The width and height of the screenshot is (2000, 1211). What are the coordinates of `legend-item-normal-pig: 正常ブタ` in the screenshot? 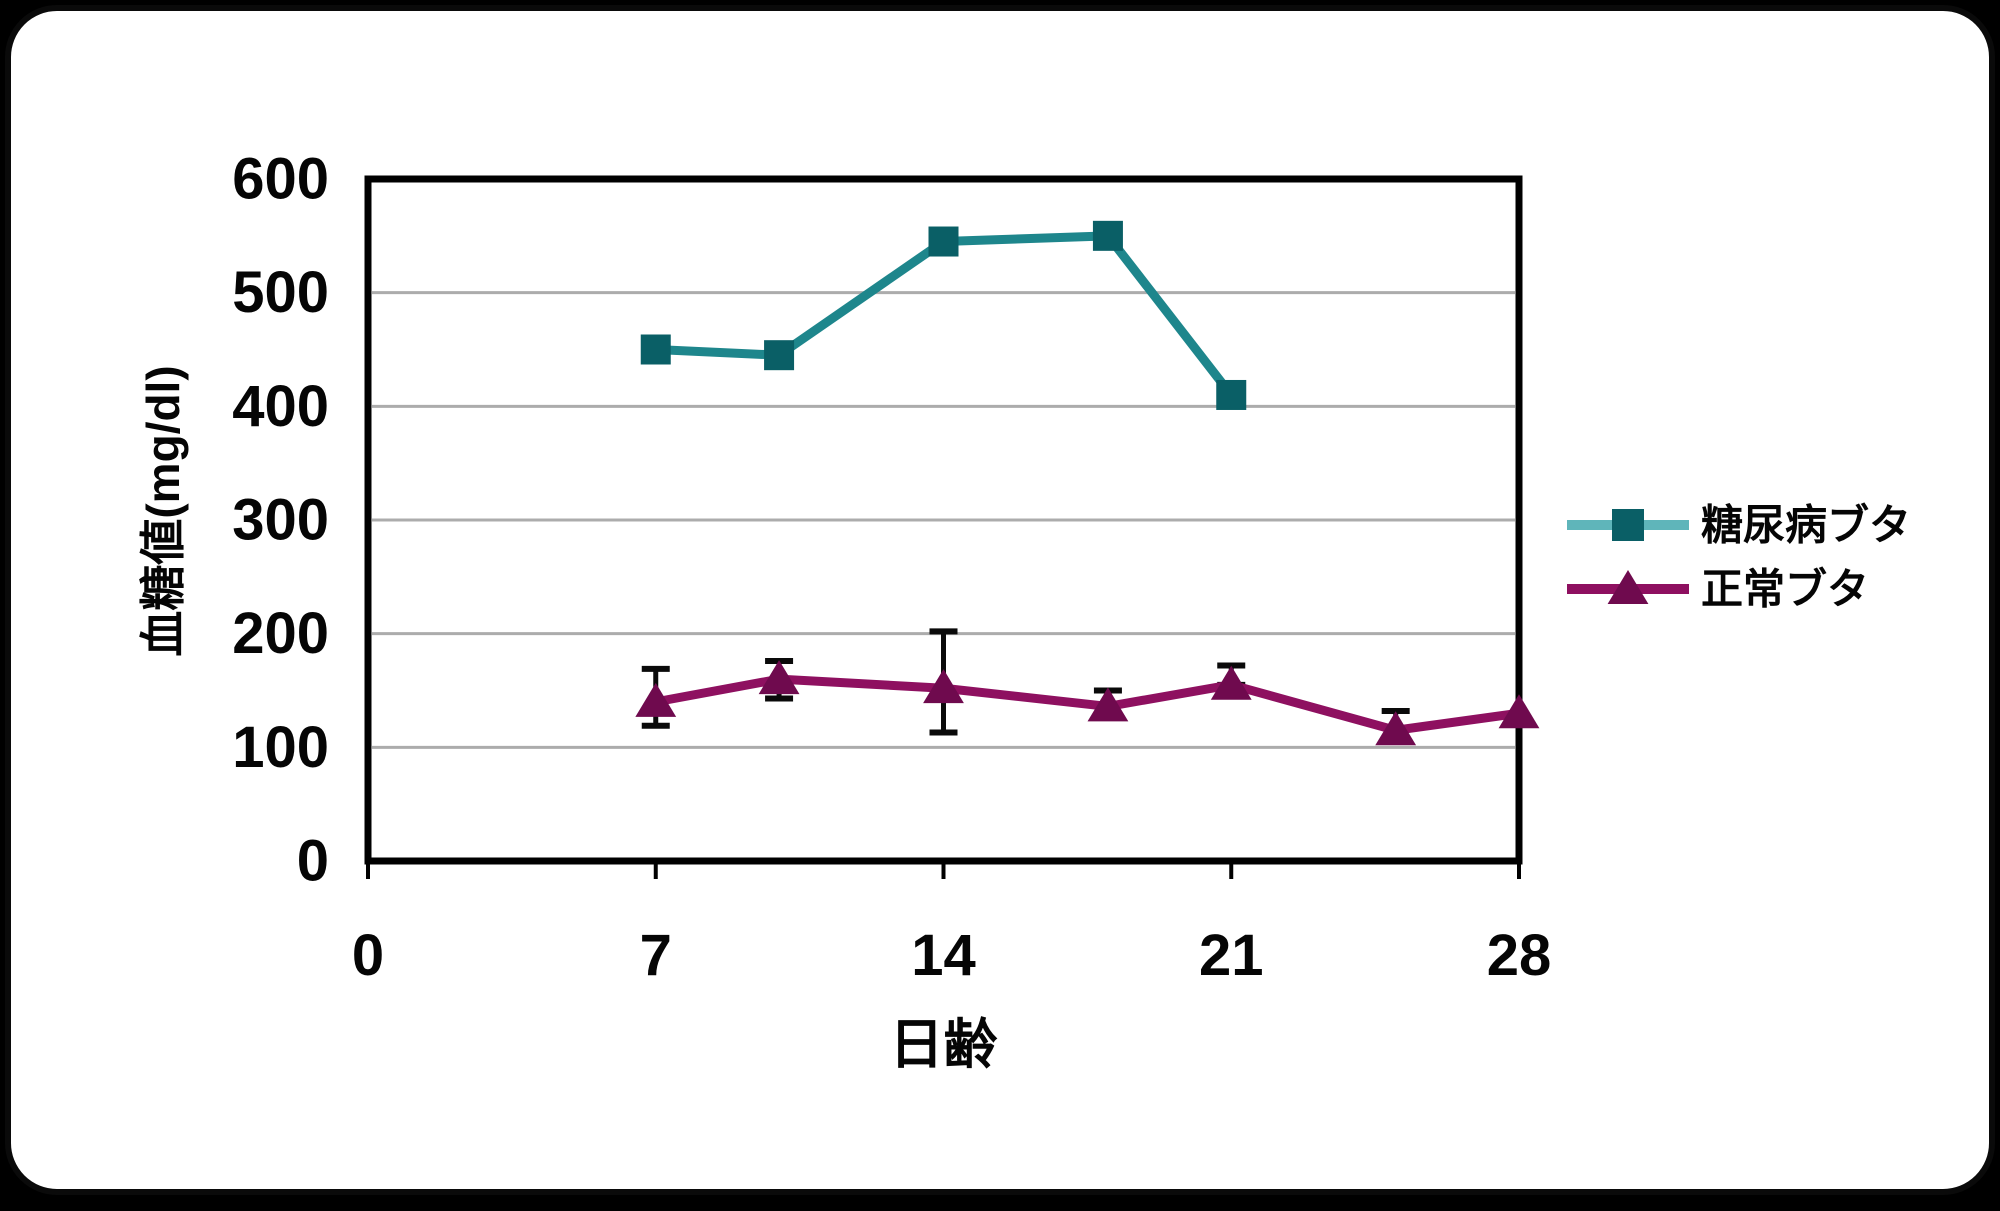 It's located at (1718, 589).